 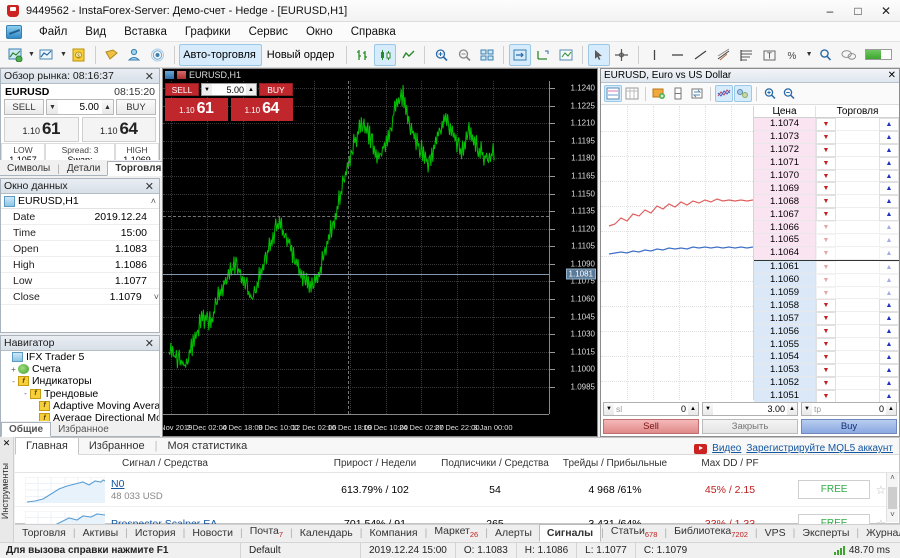 I want to click on cursor-icon, so click(x=598, y=54).